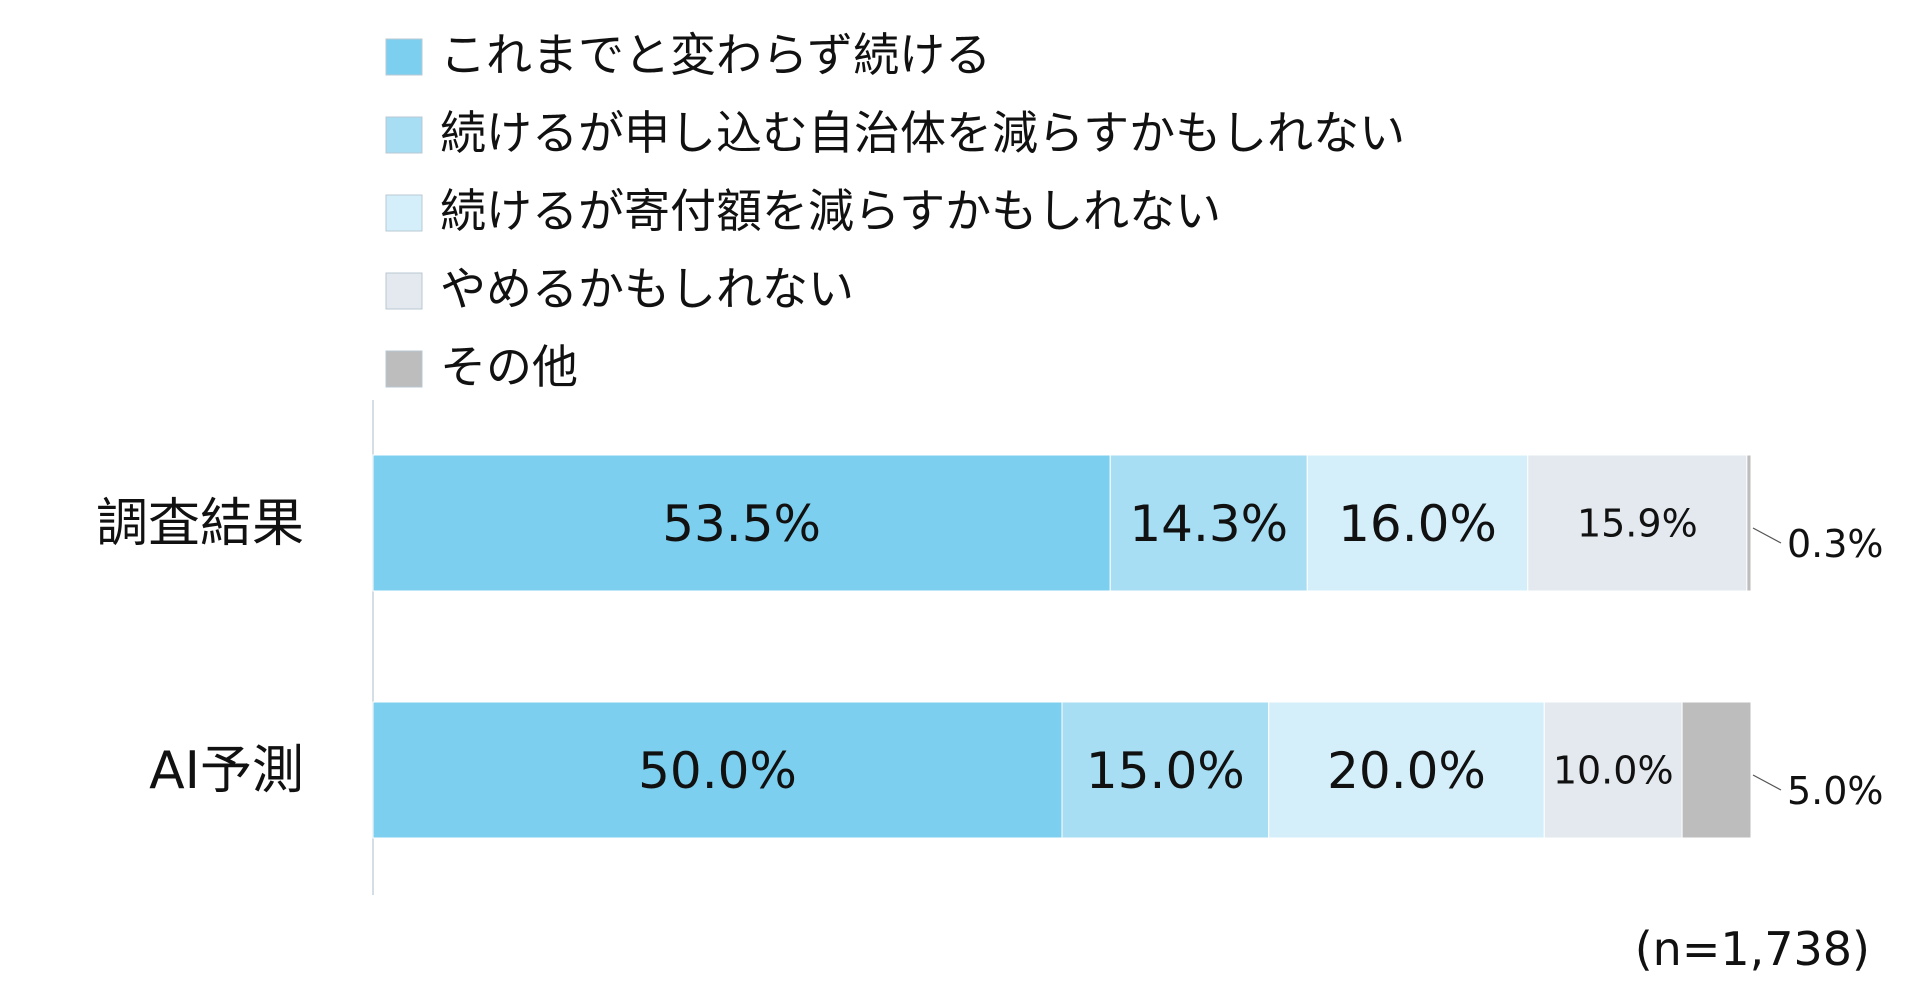  What do you see at coordinates (830, 211) in the screenshot?
I see `legend-label: 続けるが寄付額を減らすかもしれない` at bounding box center [830, 211].